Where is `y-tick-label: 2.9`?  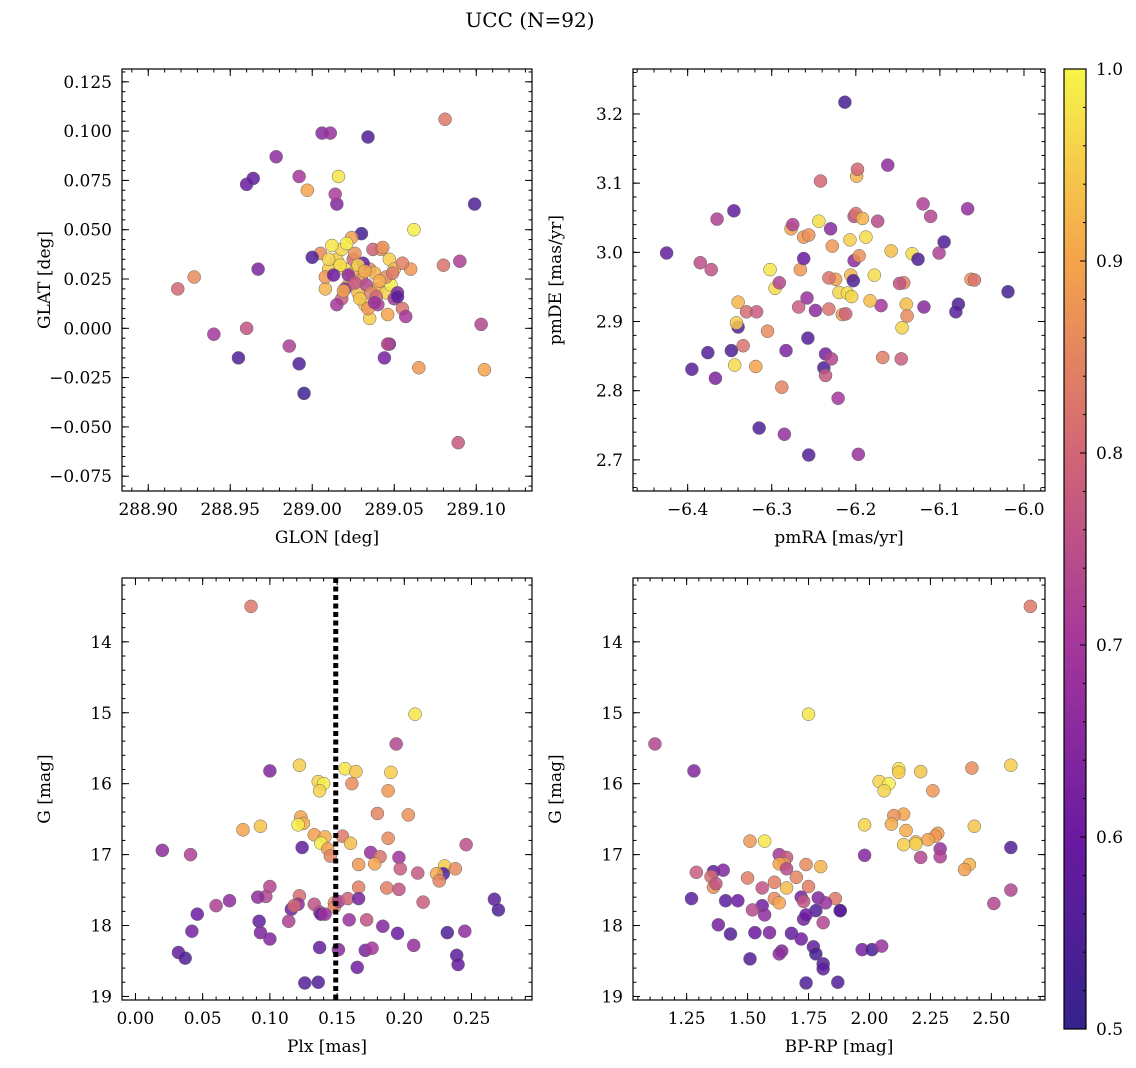
y-tick-label: 2.9 is located at coordinates (609, 323).